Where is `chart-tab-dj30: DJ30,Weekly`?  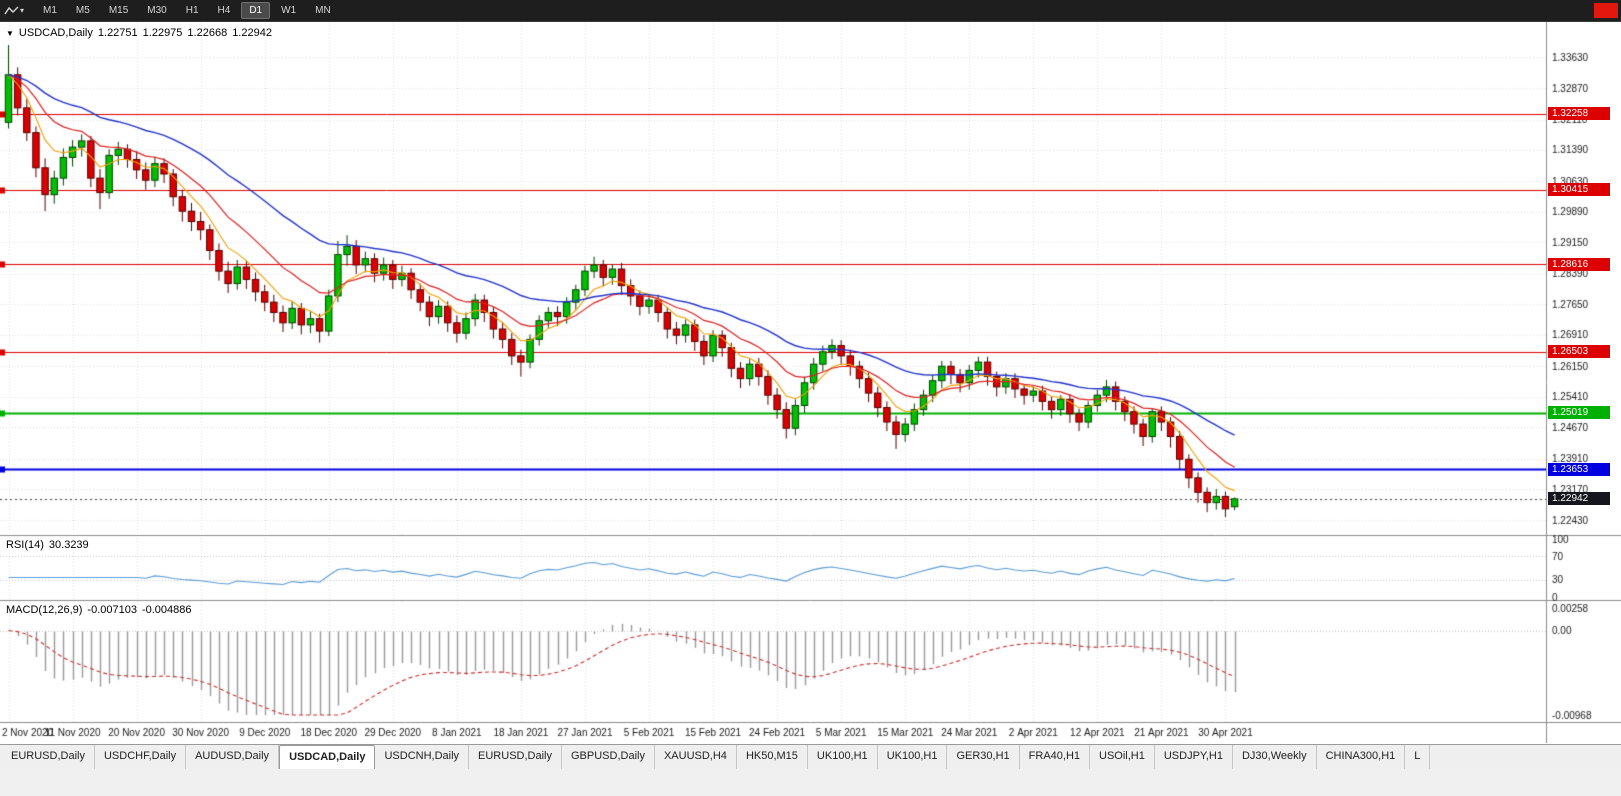
chart-tab-dj30: DJ30,Weekly is located at coordinates (1275, 757).